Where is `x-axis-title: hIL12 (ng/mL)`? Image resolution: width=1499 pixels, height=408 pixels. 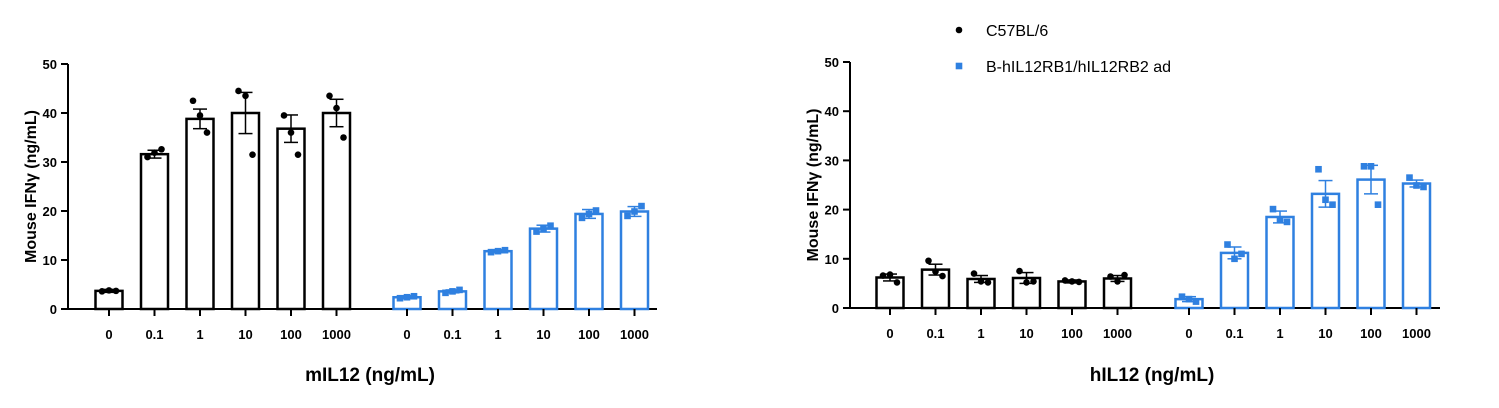 x-axis-title: hIL12 (ng/mL) is located at coordinates (1152, 375).